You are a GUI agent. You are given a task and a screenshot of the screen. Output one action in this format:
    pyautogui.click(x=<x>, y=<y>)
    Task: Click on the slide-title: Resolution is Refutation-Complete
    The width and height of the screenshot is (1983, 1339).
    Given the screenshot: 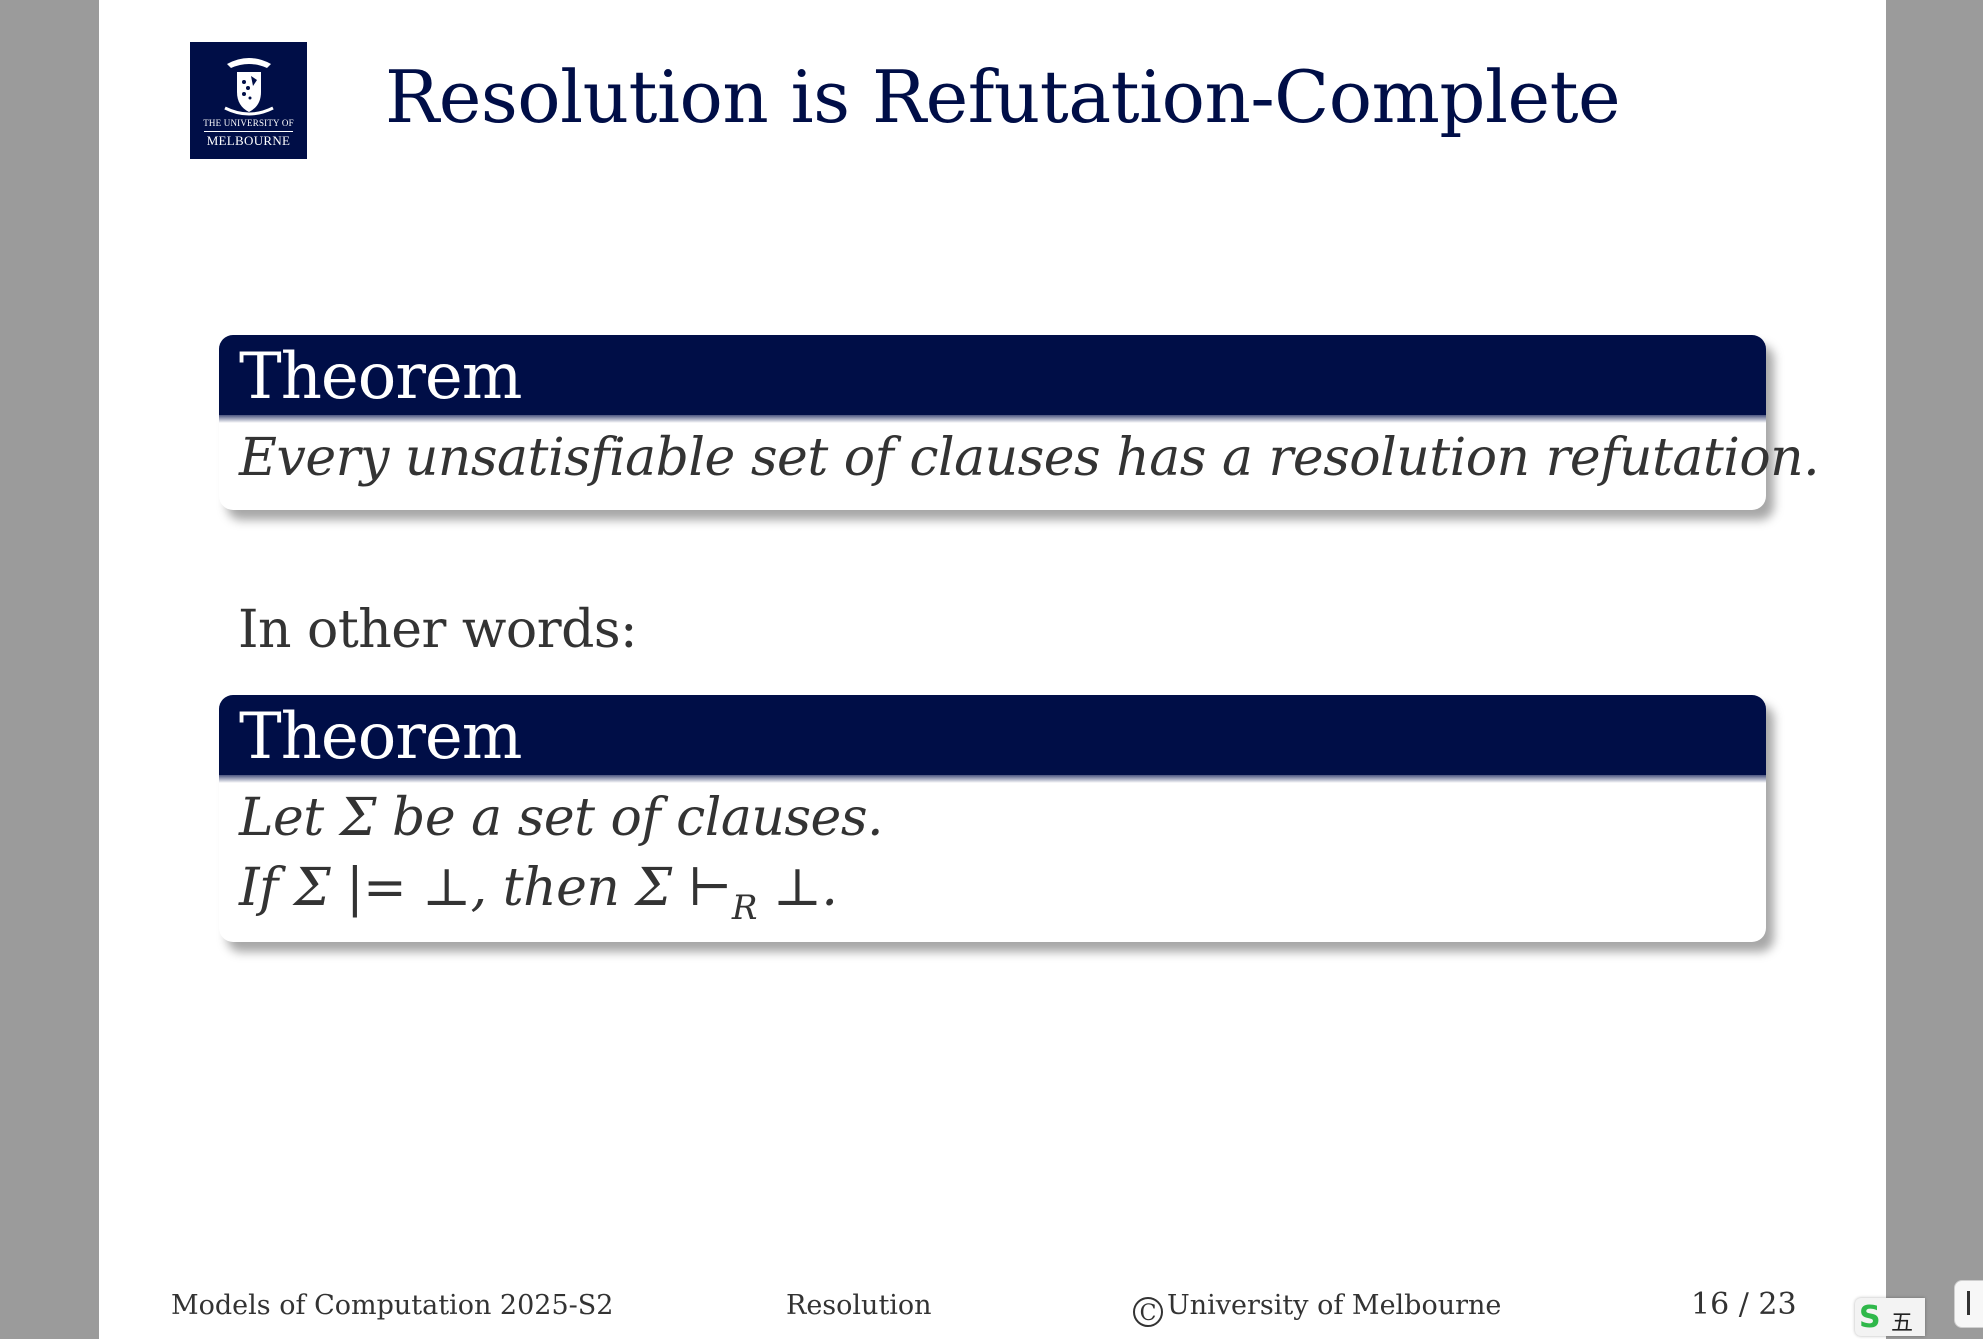 What is the action you would take?
    pyautogui.click(x=1003, y=97)
    